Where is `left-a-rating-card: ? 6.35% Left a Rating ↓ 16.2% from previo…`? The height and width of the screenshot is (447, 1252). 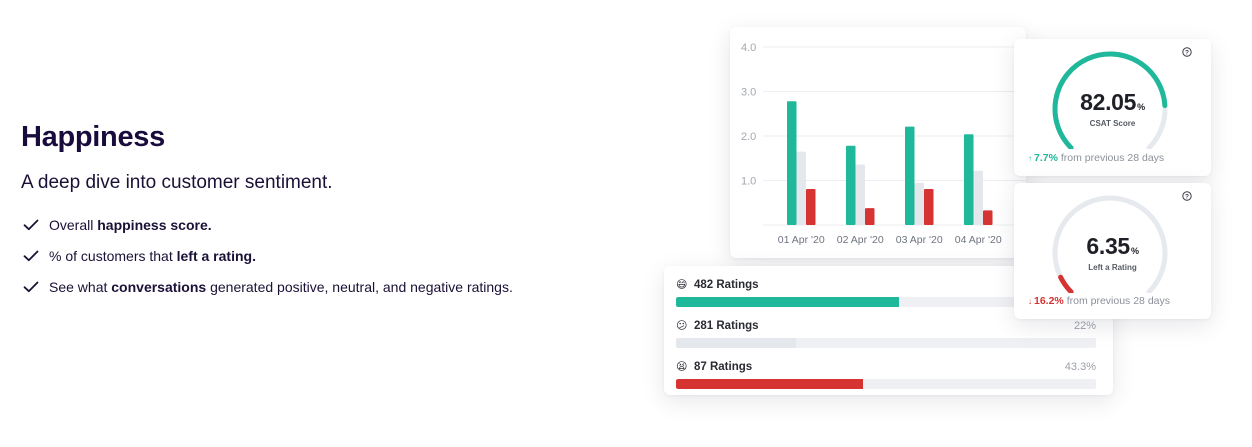 left-a-rating-card: ? 6.35% Left a Rating ↓ 16.2% from previo… is located at coordinates (1112, 251).